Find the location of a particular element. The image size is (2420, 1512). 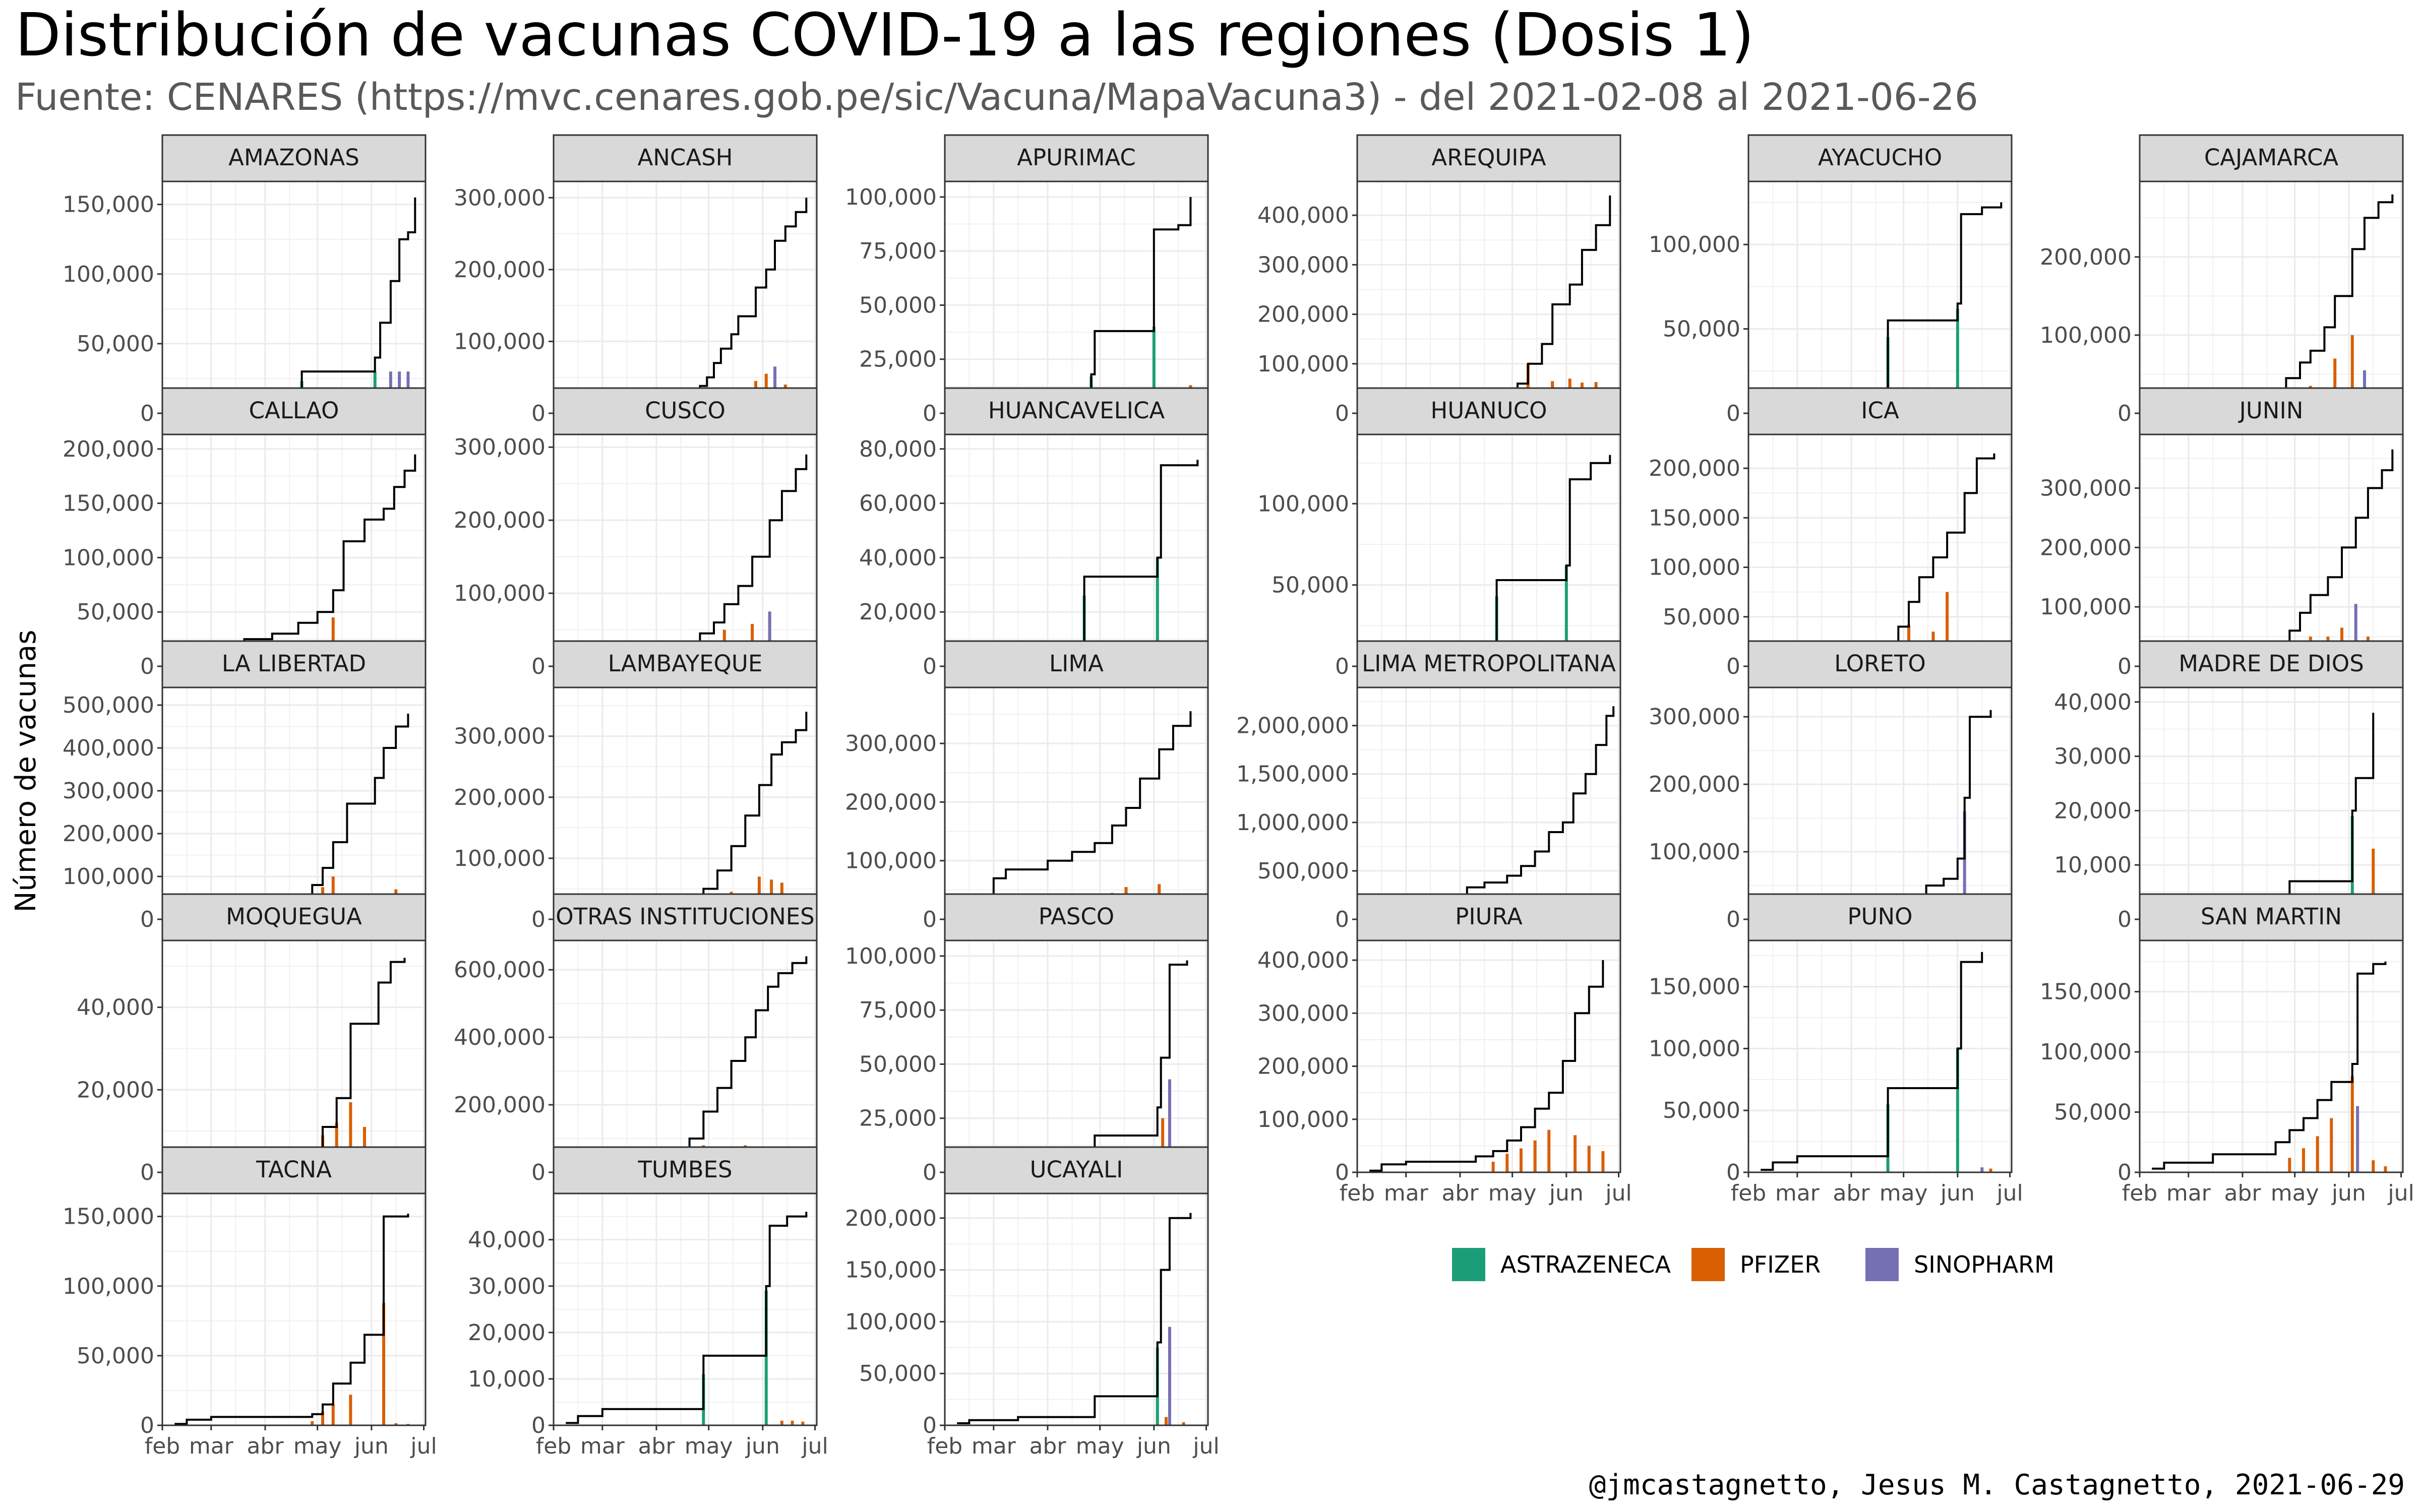

facet-strip-label: LORETO is located at coordinates (1880, 663).